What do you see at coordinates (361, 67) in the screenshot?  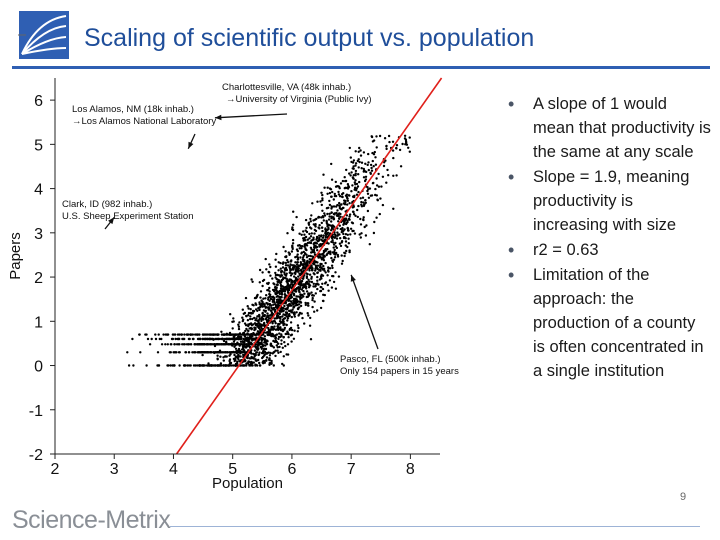 I see `title-divider` at bounding box center [361, 67].